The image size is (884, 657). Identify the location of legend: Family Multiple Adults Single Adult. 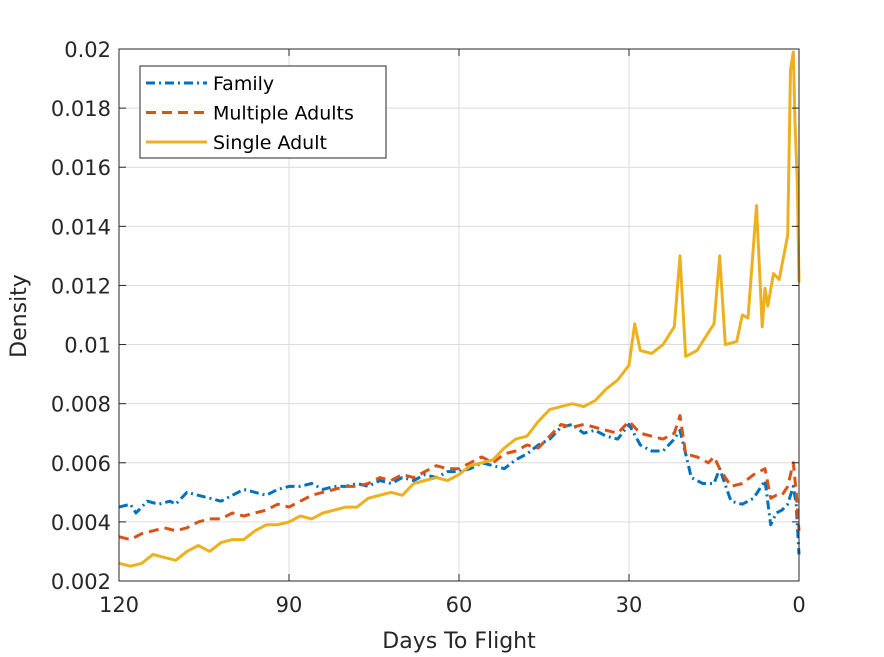
(263, 112).